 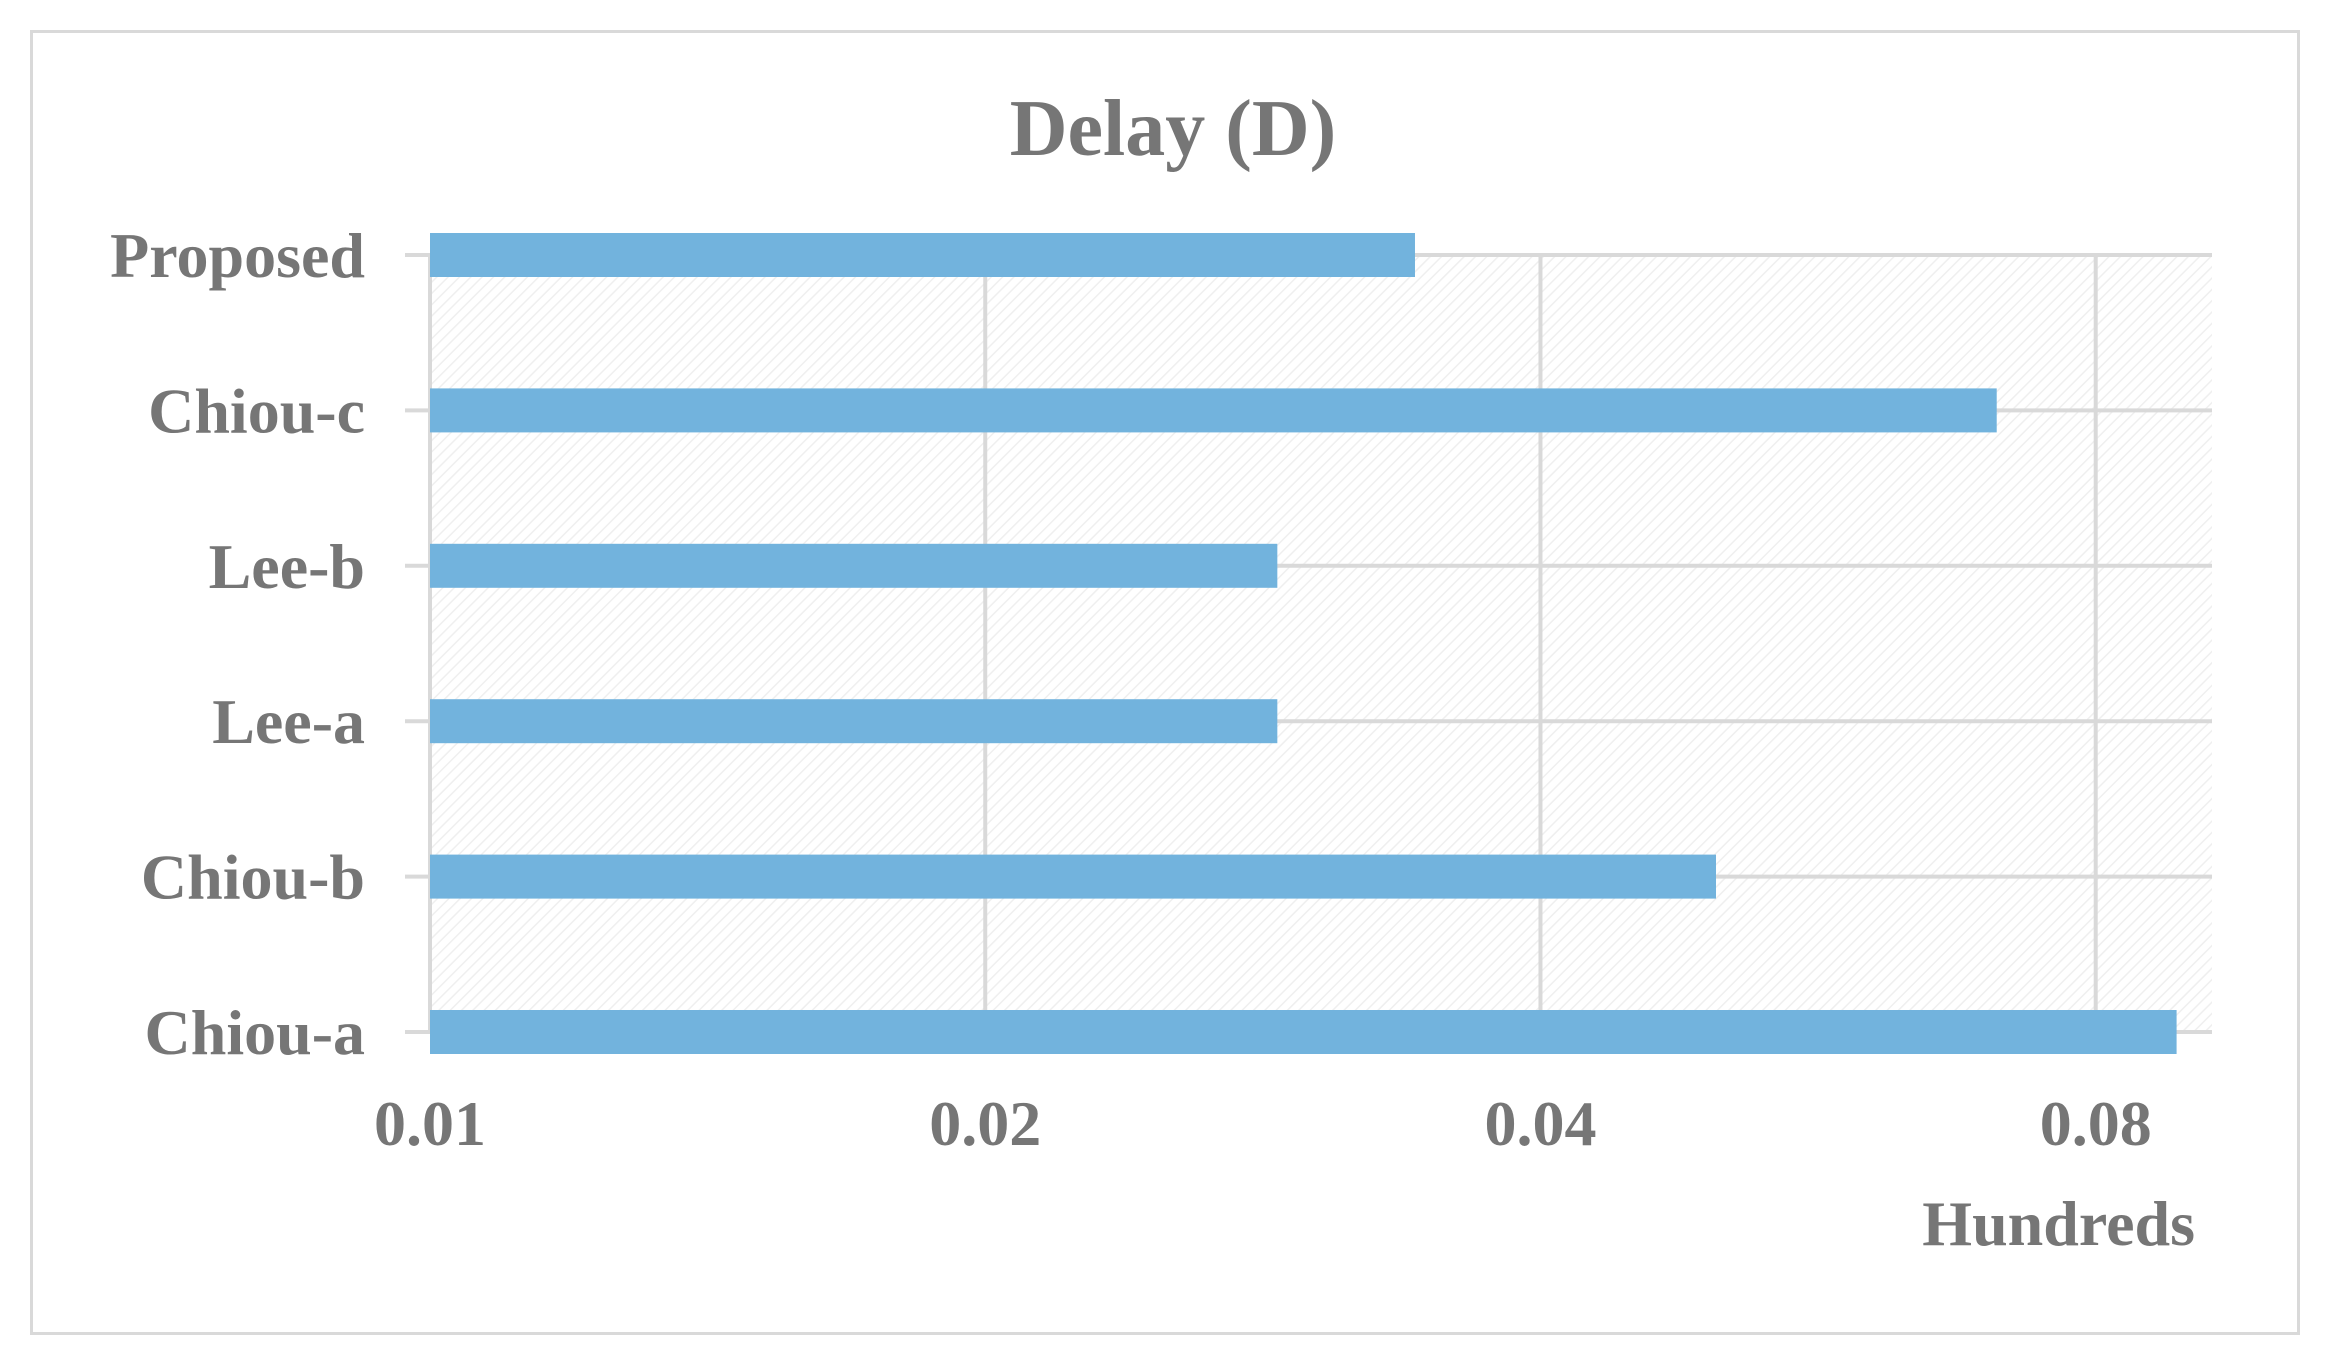 I want to click on chart-title: Delay (D), so click(x=1173, y=129).